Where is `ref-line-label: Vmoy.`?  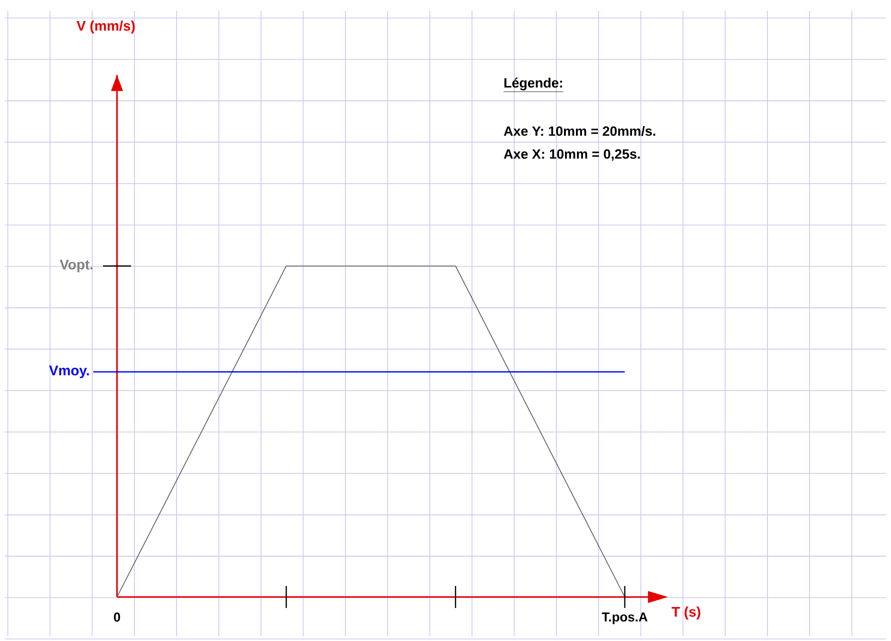
ref-line-label: Vmoy. is located at coordinates (69, 372).